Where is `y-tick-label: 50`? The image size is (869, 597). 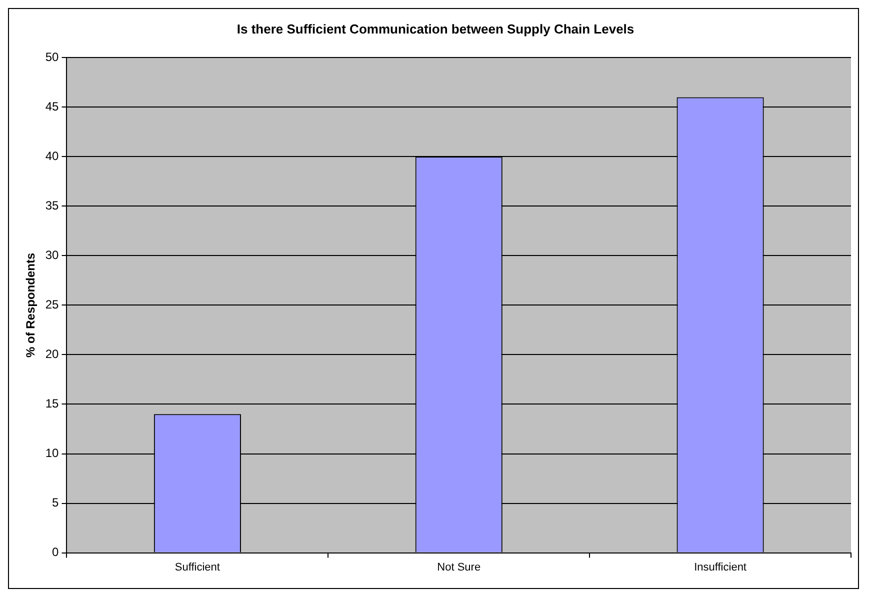
y-tick-label: 50 is located at coordinates (52, 57).